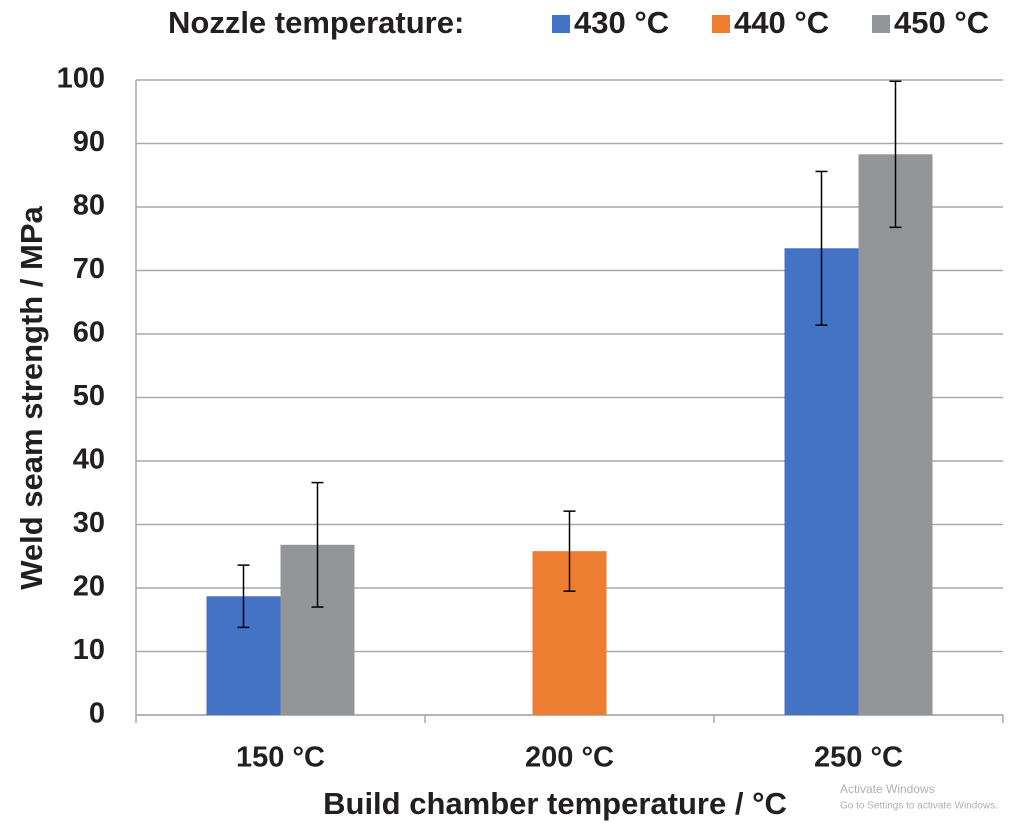 This screenshot has height=833, width=1024. I want to click on y-tick-label: 90, so click(89, 142).